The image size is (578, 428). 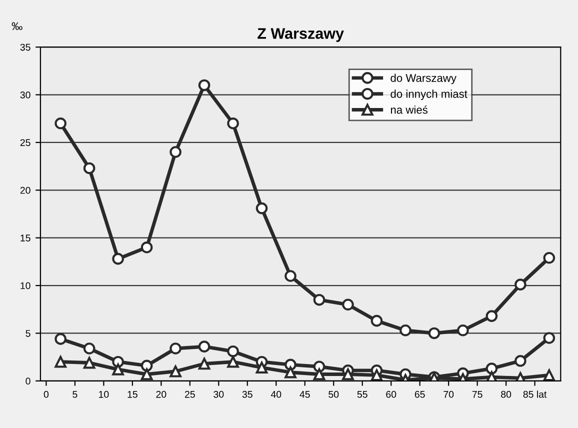 What do you see at coordinates (506, 394) in the screenshot?
I see `x-tick-label: 80` at bounding box center [506, 394].